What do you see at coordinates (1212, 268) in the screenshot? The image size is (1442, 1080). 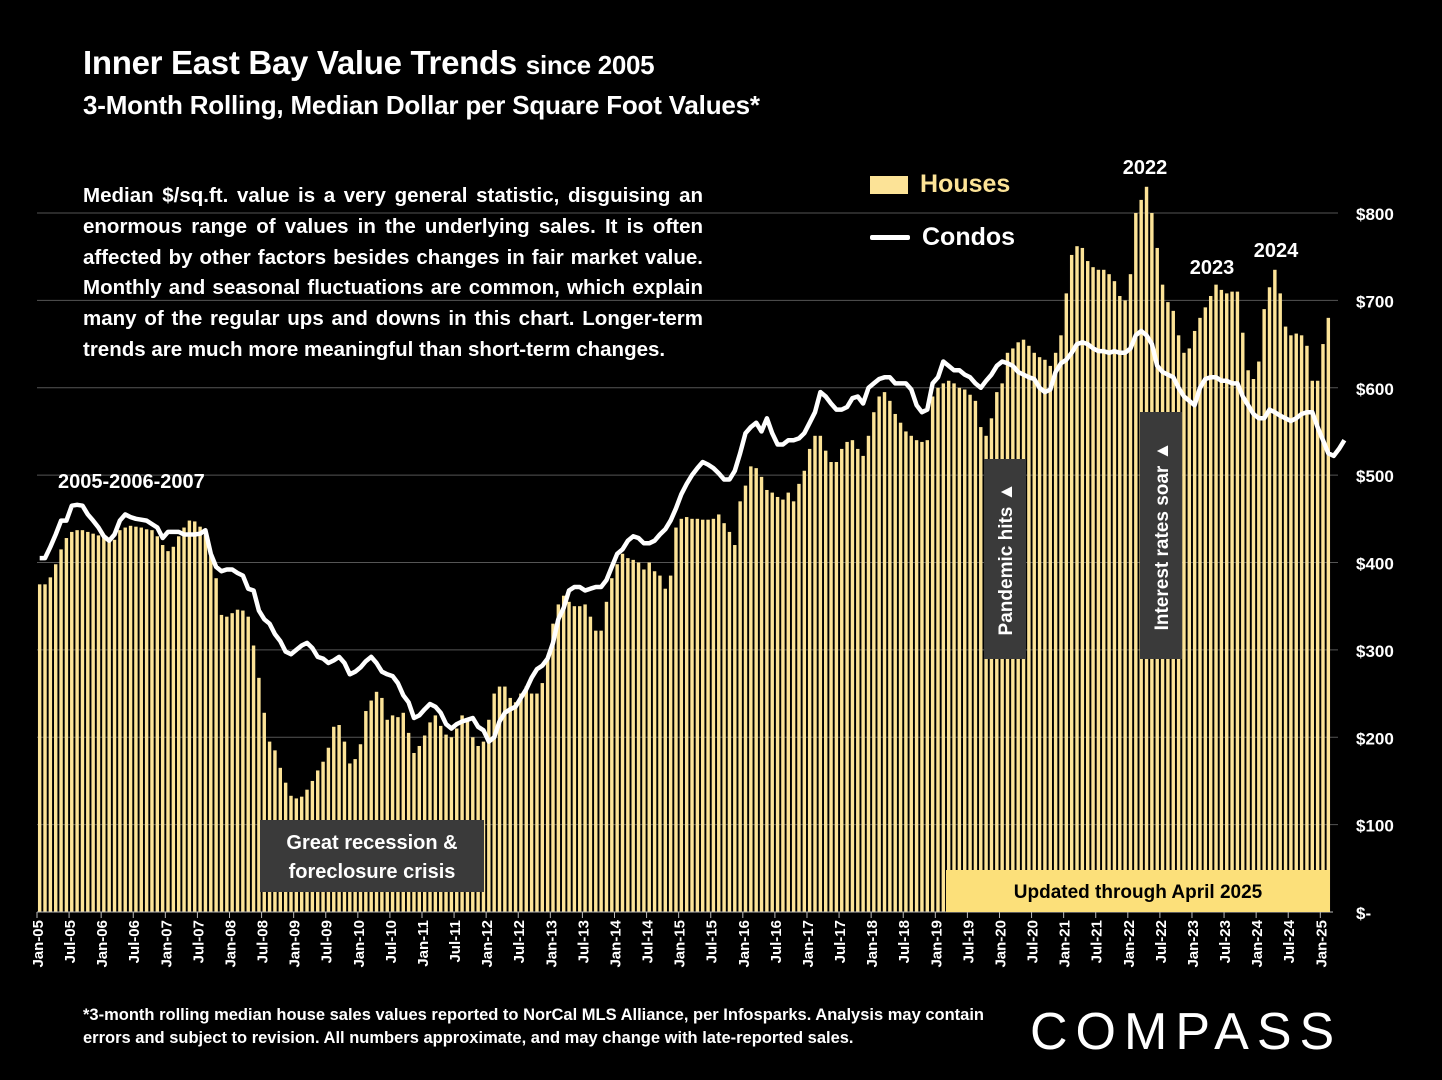 I see `annotation-2023: 2023` at bounding box center [1212, 268].